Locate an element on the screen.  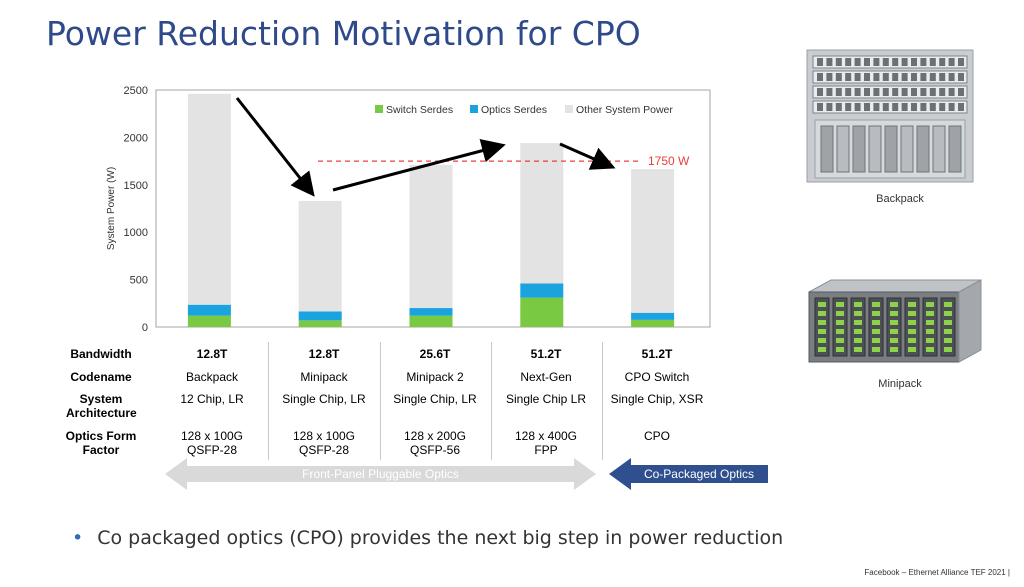
row-label-architecture: System Architecture is located at coordinates (101, 406).